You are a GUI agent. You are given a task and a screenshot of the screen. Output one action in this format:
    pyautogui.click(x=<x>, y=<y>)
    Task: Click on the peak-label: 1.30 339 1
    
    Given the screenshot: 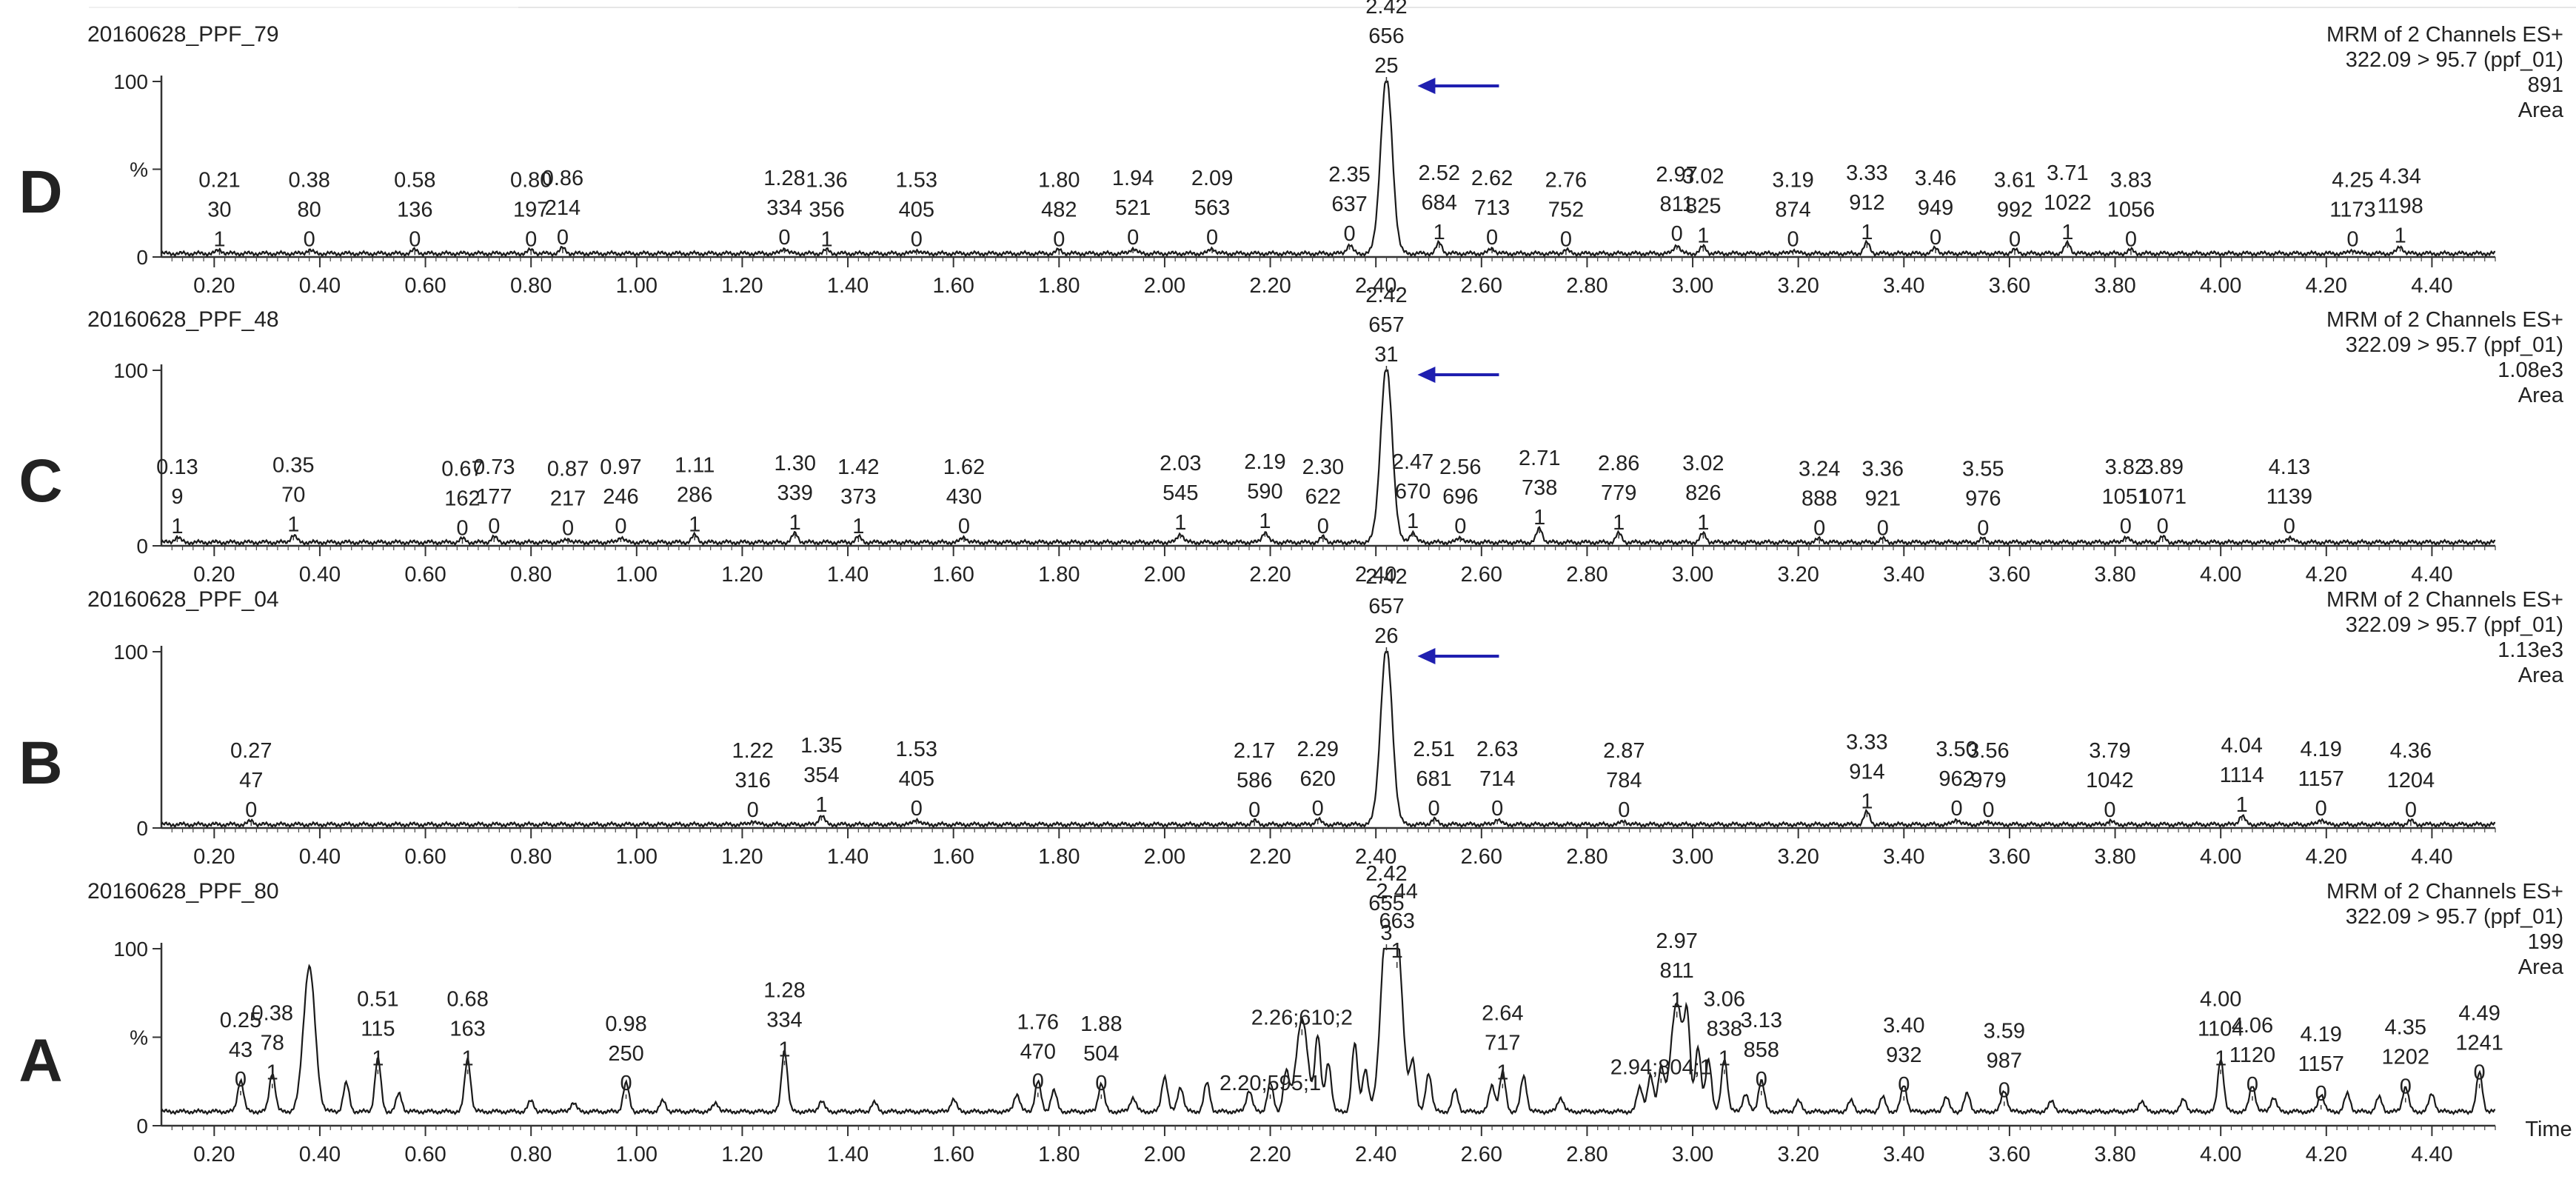 What is the action you would take?
    pyautogui.click(x=795, y=496)
    